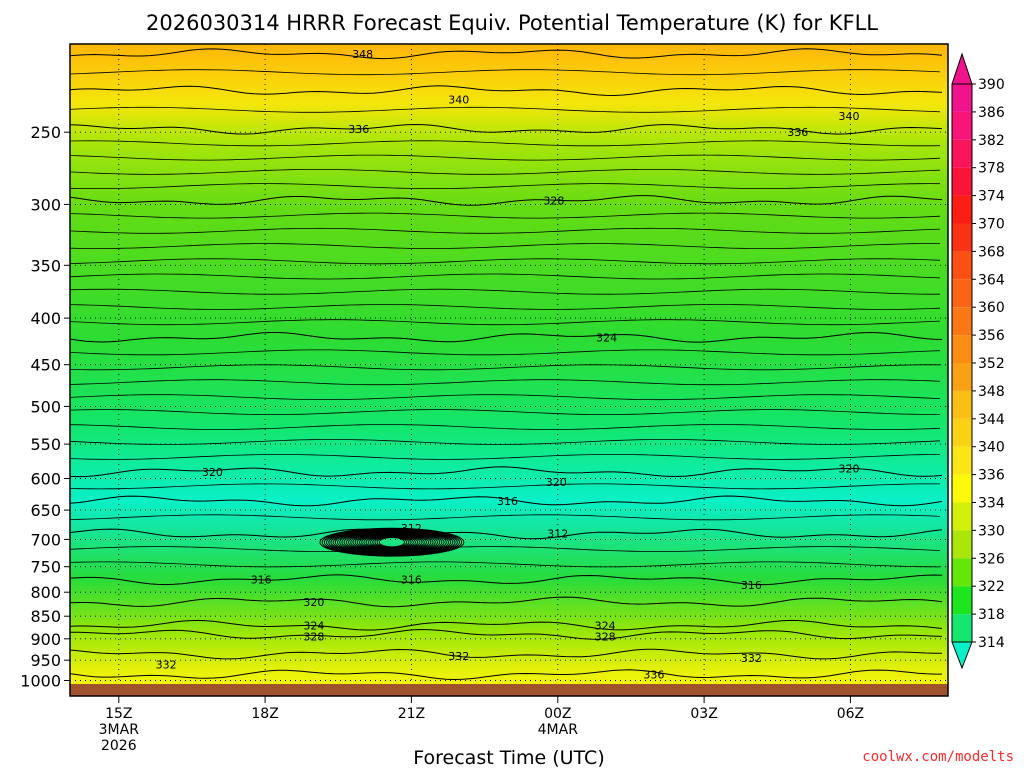 This screenshot has width=1024, height=768. I want to click on colorbar-label: 374, so click(991, 197).